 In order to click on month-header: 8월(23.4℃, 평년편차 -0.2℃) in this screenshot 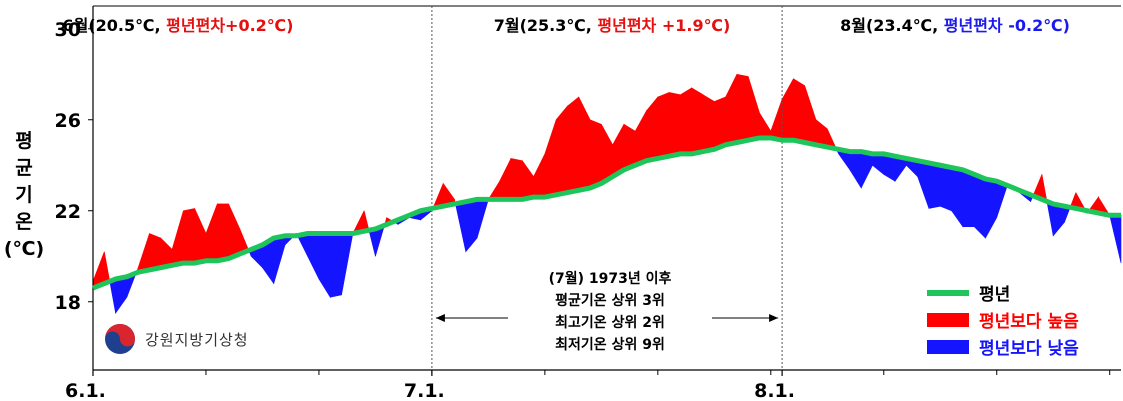, I will do `click(955, 25)`.